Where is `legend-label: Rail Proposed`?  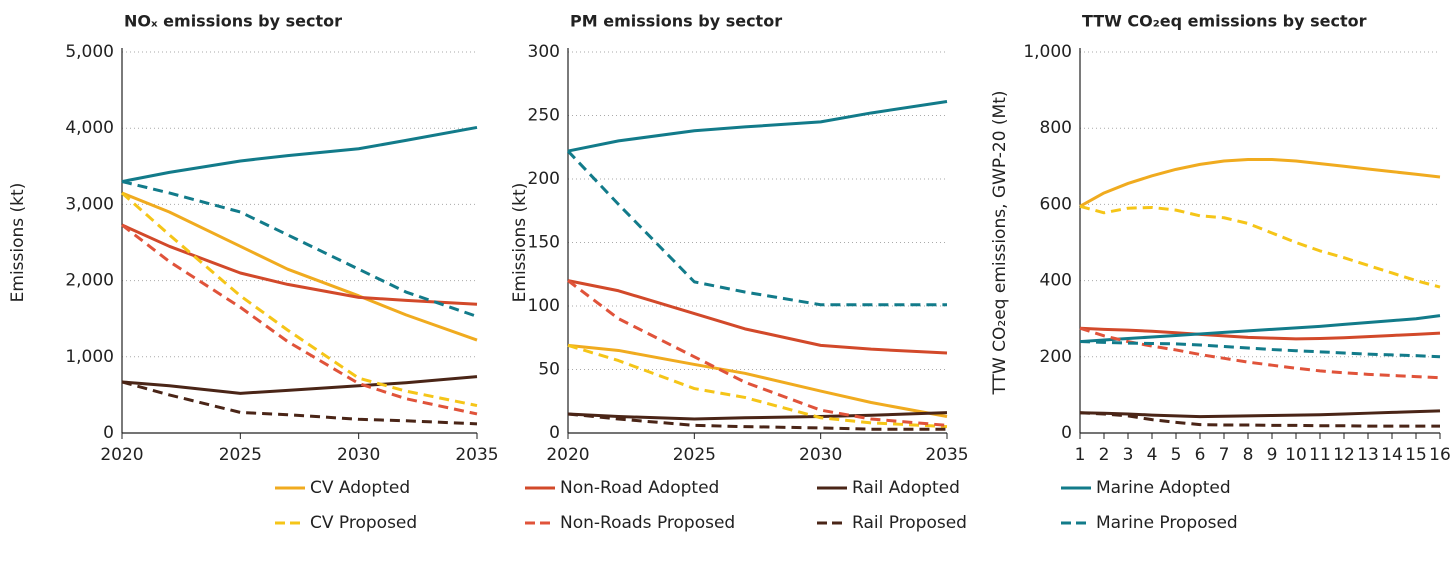
legend-label: Rail Proposed is located at coordinates (909, 523).